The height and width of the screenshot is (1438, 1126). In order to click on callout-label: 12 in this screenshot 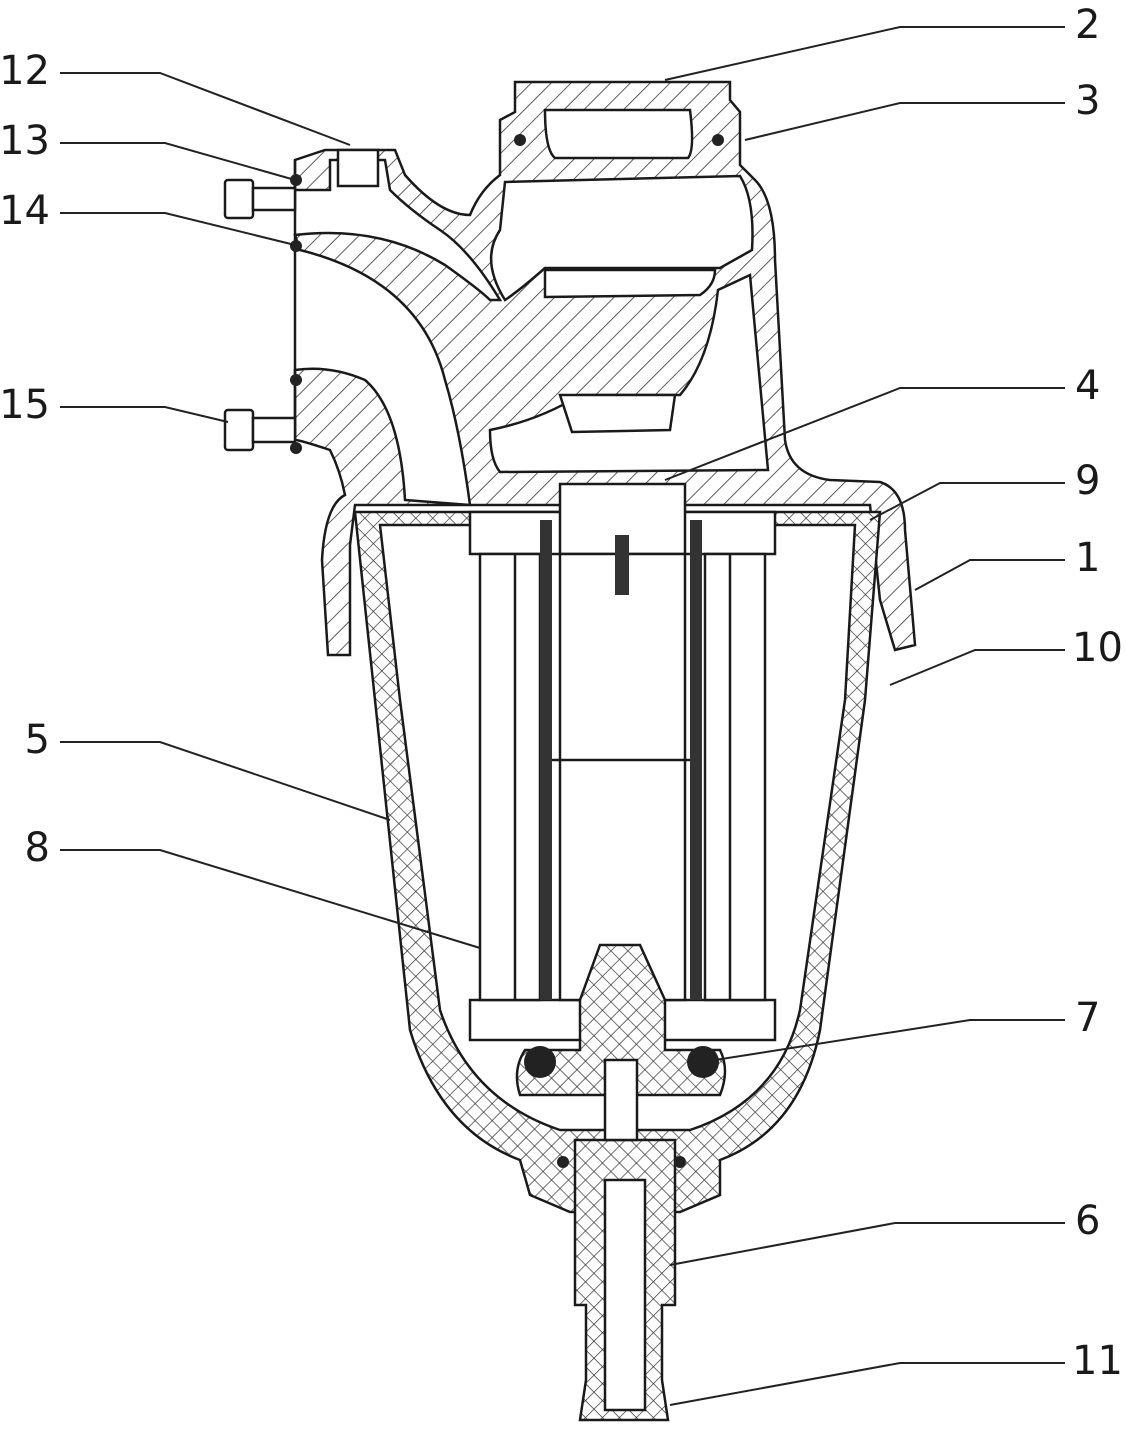, I will do `click(25, 71)`.